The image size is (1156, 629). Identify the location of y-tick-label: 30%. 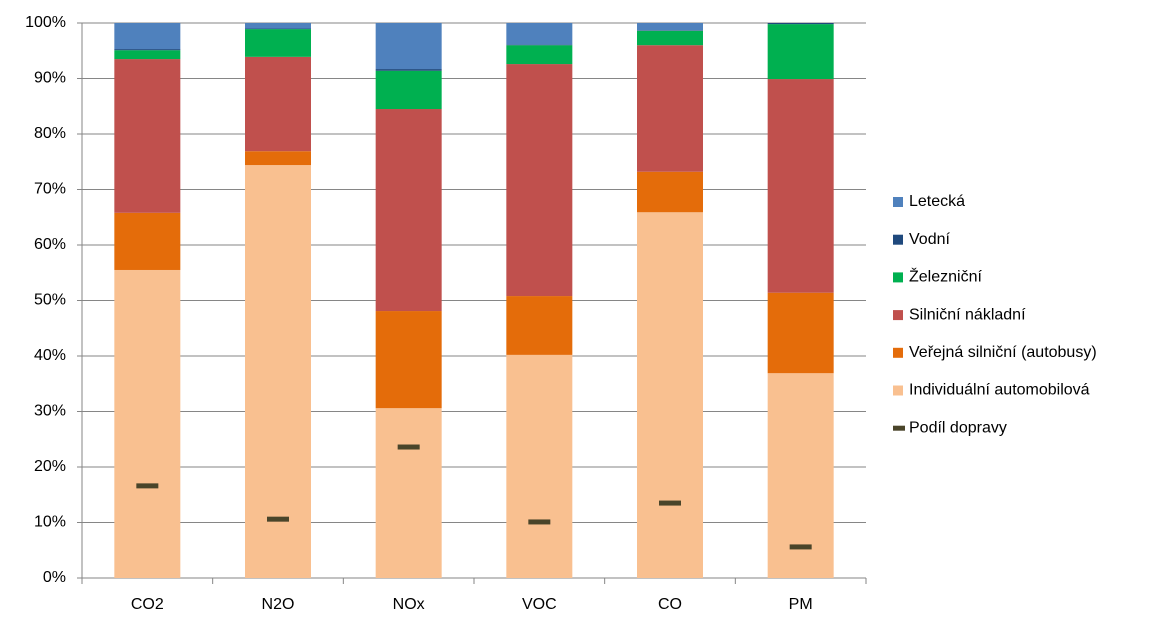
(50, 411).